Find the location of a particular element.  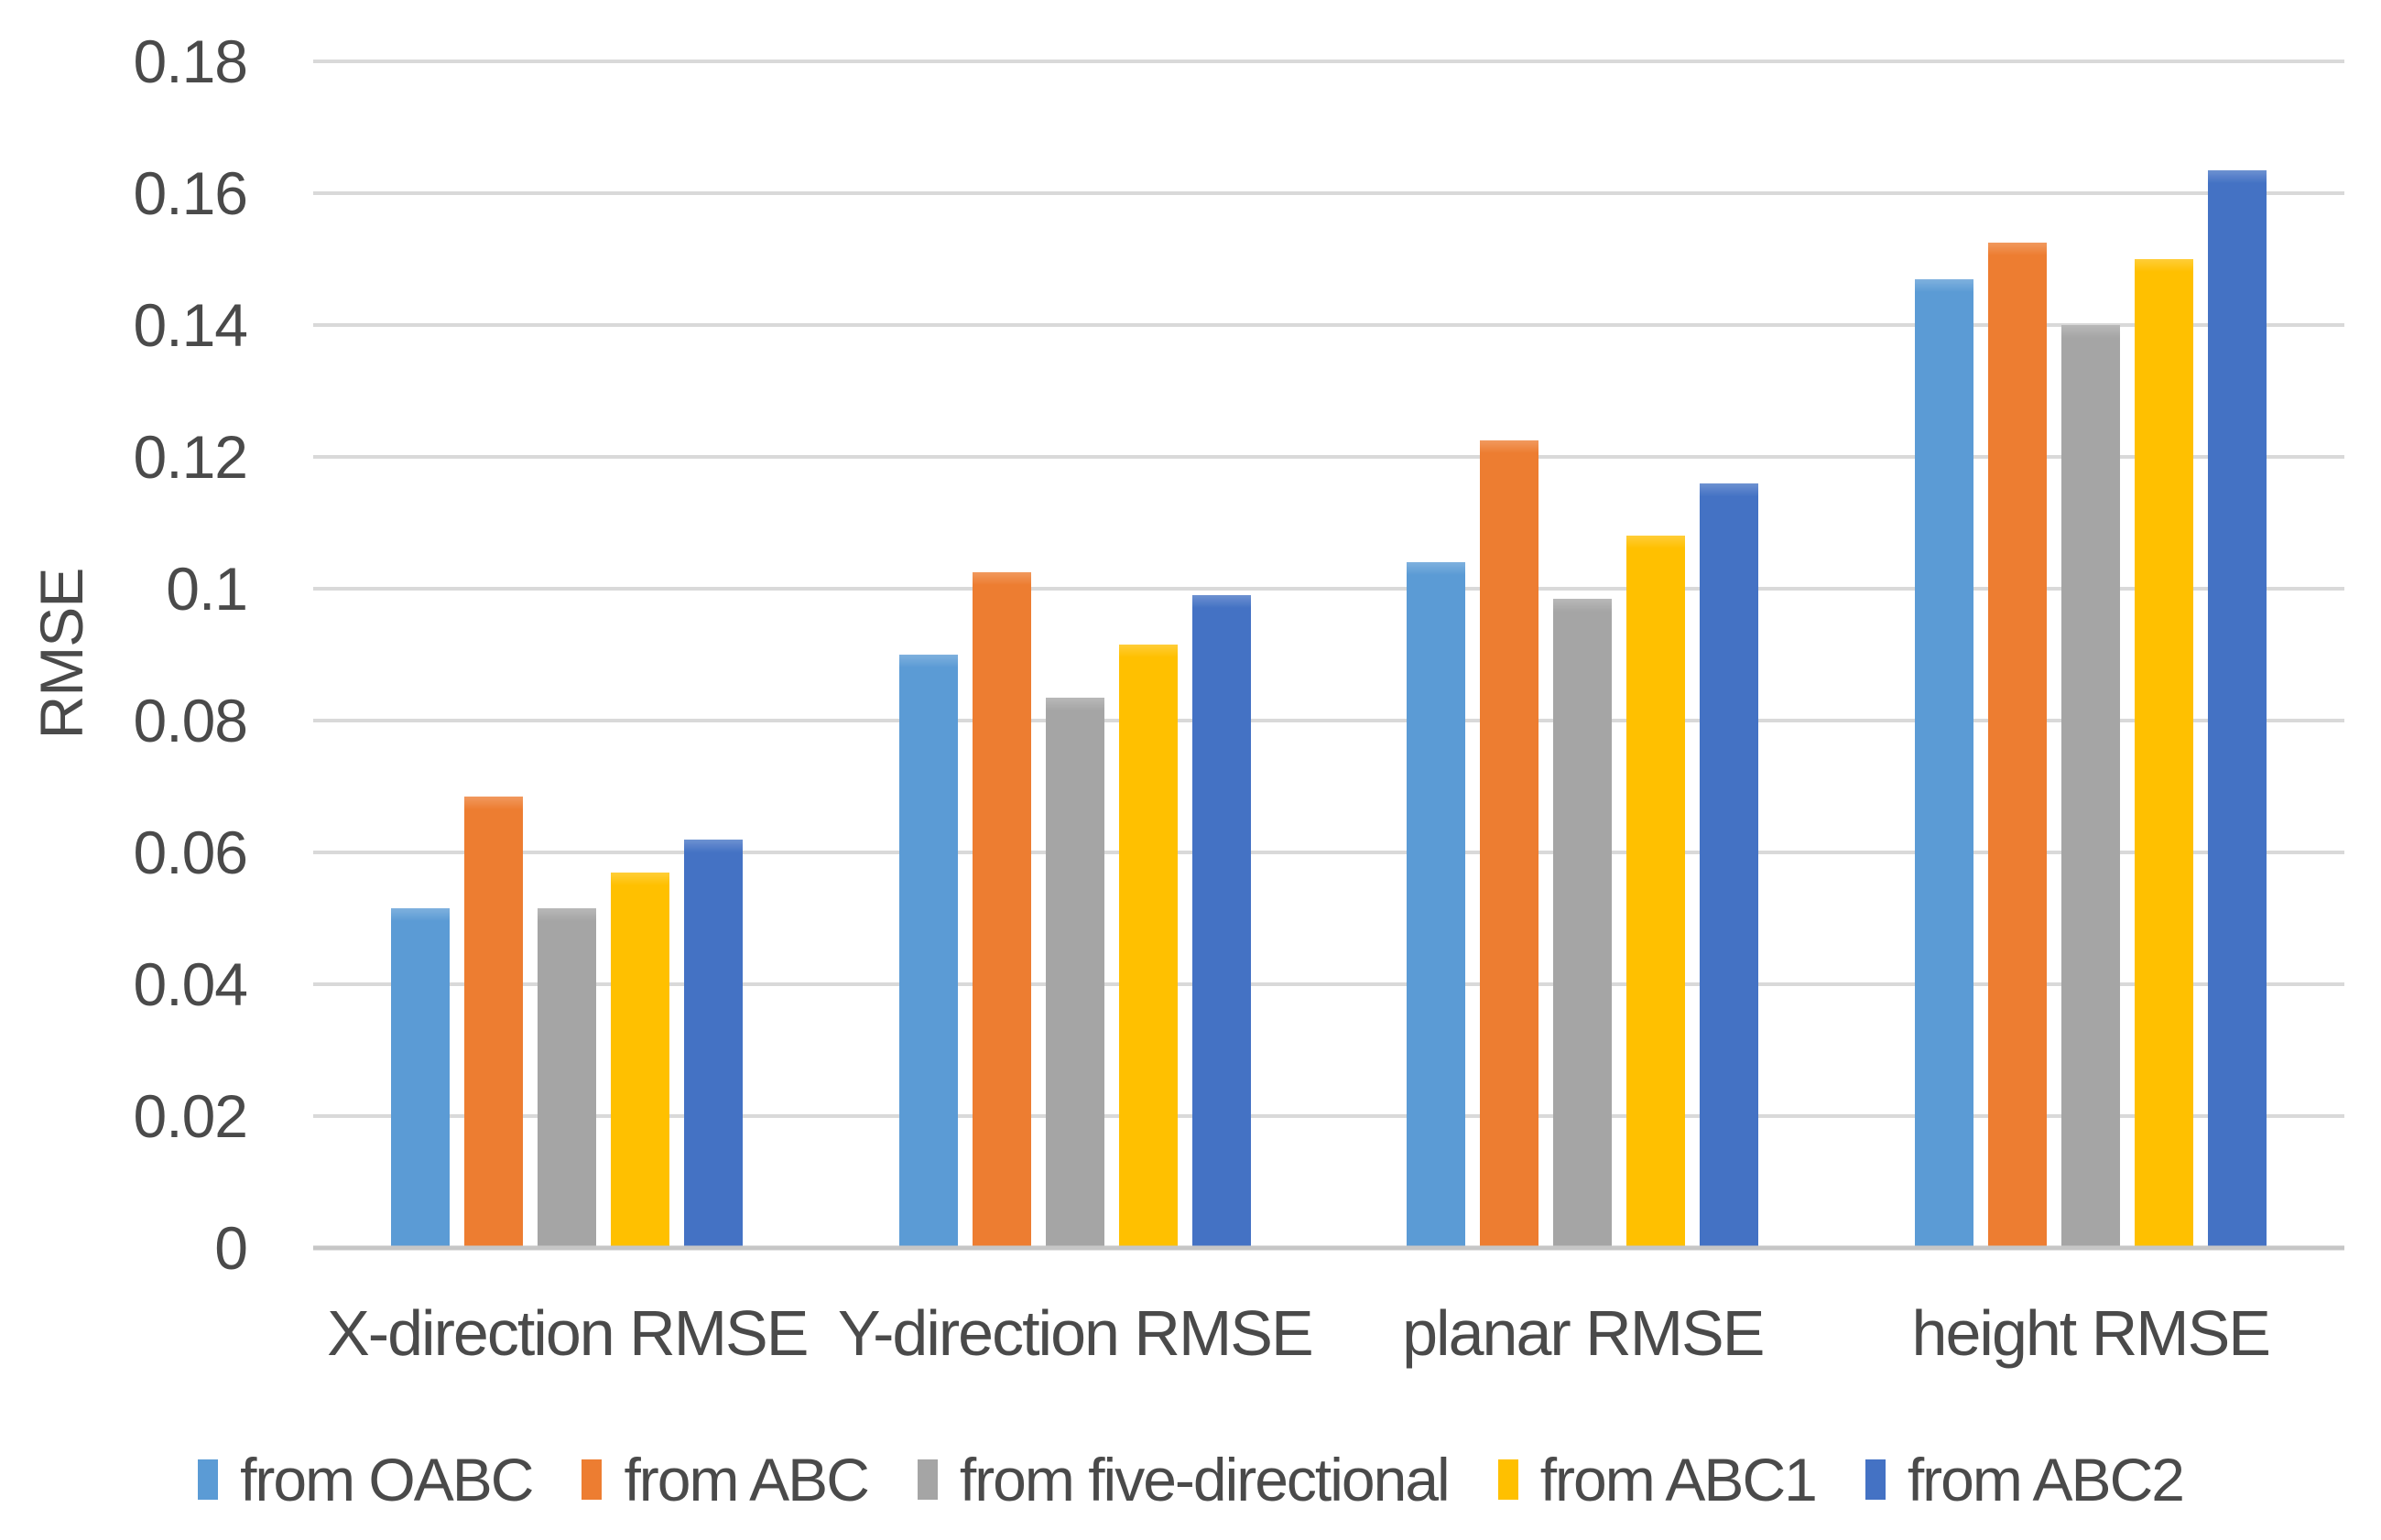

legend-item: from ABC is located at coordinates (726, 1479).